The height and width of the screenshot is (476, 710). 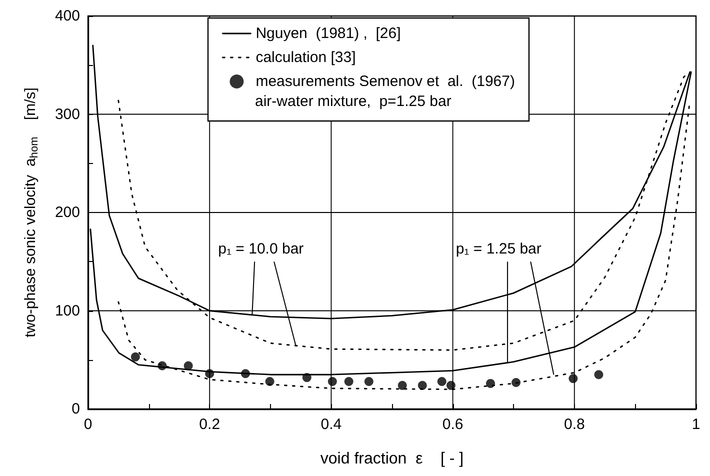 I want to click on legend-label: Nguyen (1981) , [26], so click(x=328, y=33).